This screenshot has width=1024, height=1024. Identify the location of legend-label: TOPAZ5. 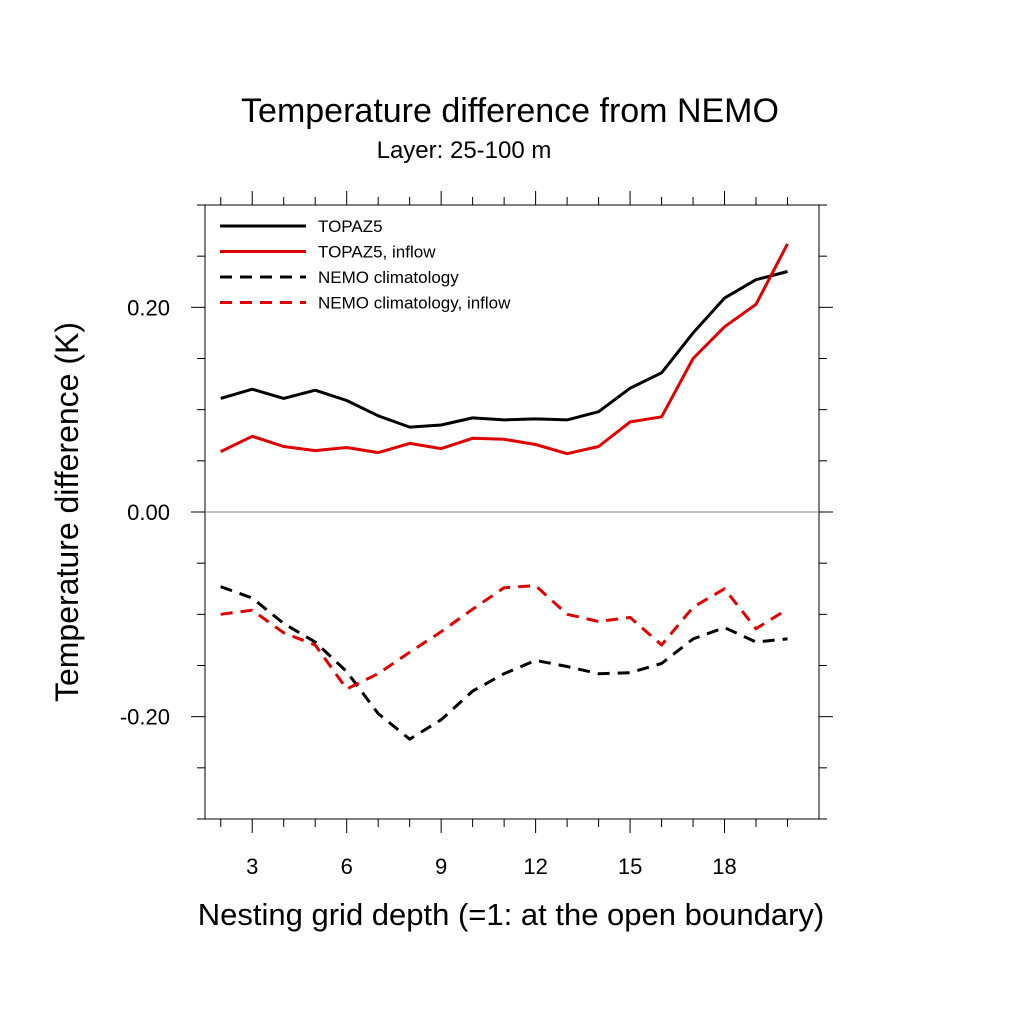
(350, 226).